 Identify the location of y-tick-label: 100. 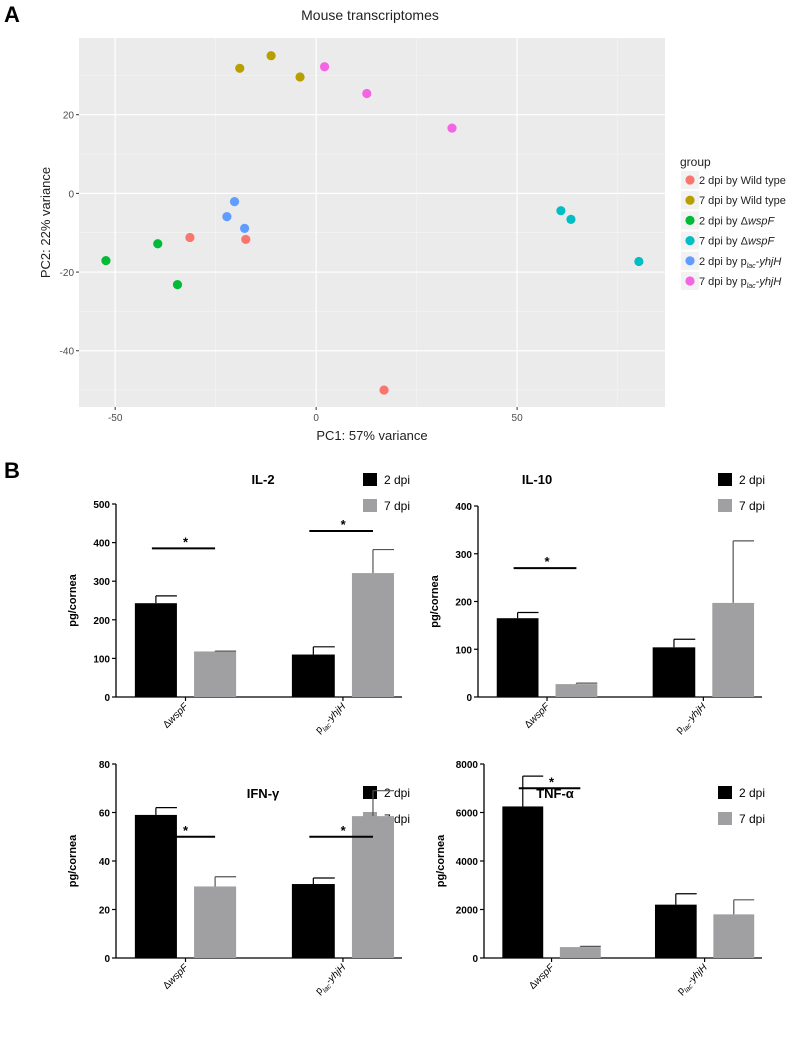
(101, 659).